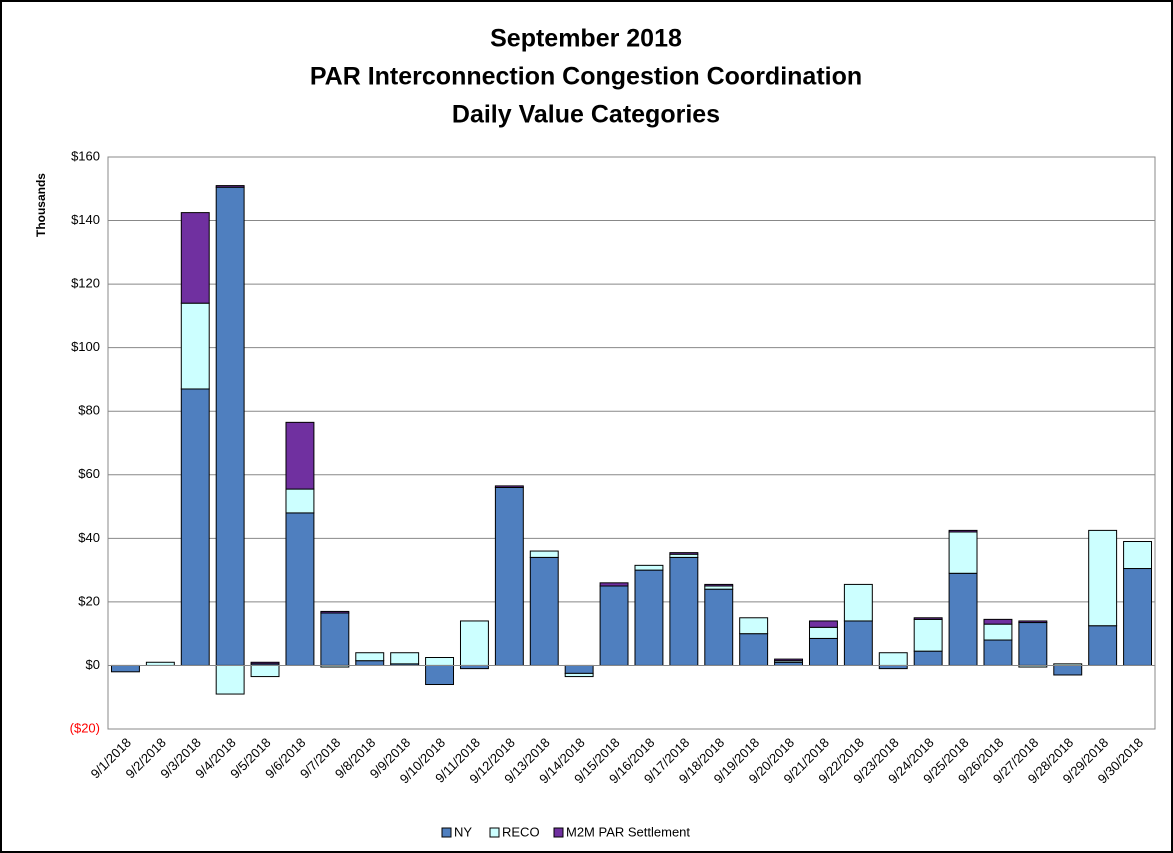 This screenshot has height=853, width=1173. I want to click on y-tick-label: $80, so click(89, 410).